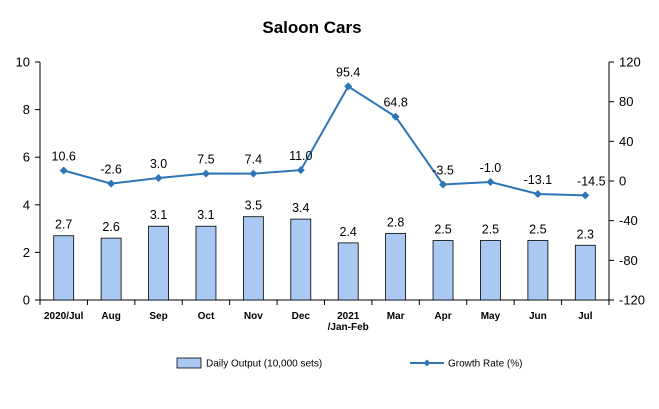 This screenshot has height=409, width=659. What do you see at coordinates (26, 300) in the screenshot?
I see `y-left-tick-label: 0` at bounding box center [26, 300].